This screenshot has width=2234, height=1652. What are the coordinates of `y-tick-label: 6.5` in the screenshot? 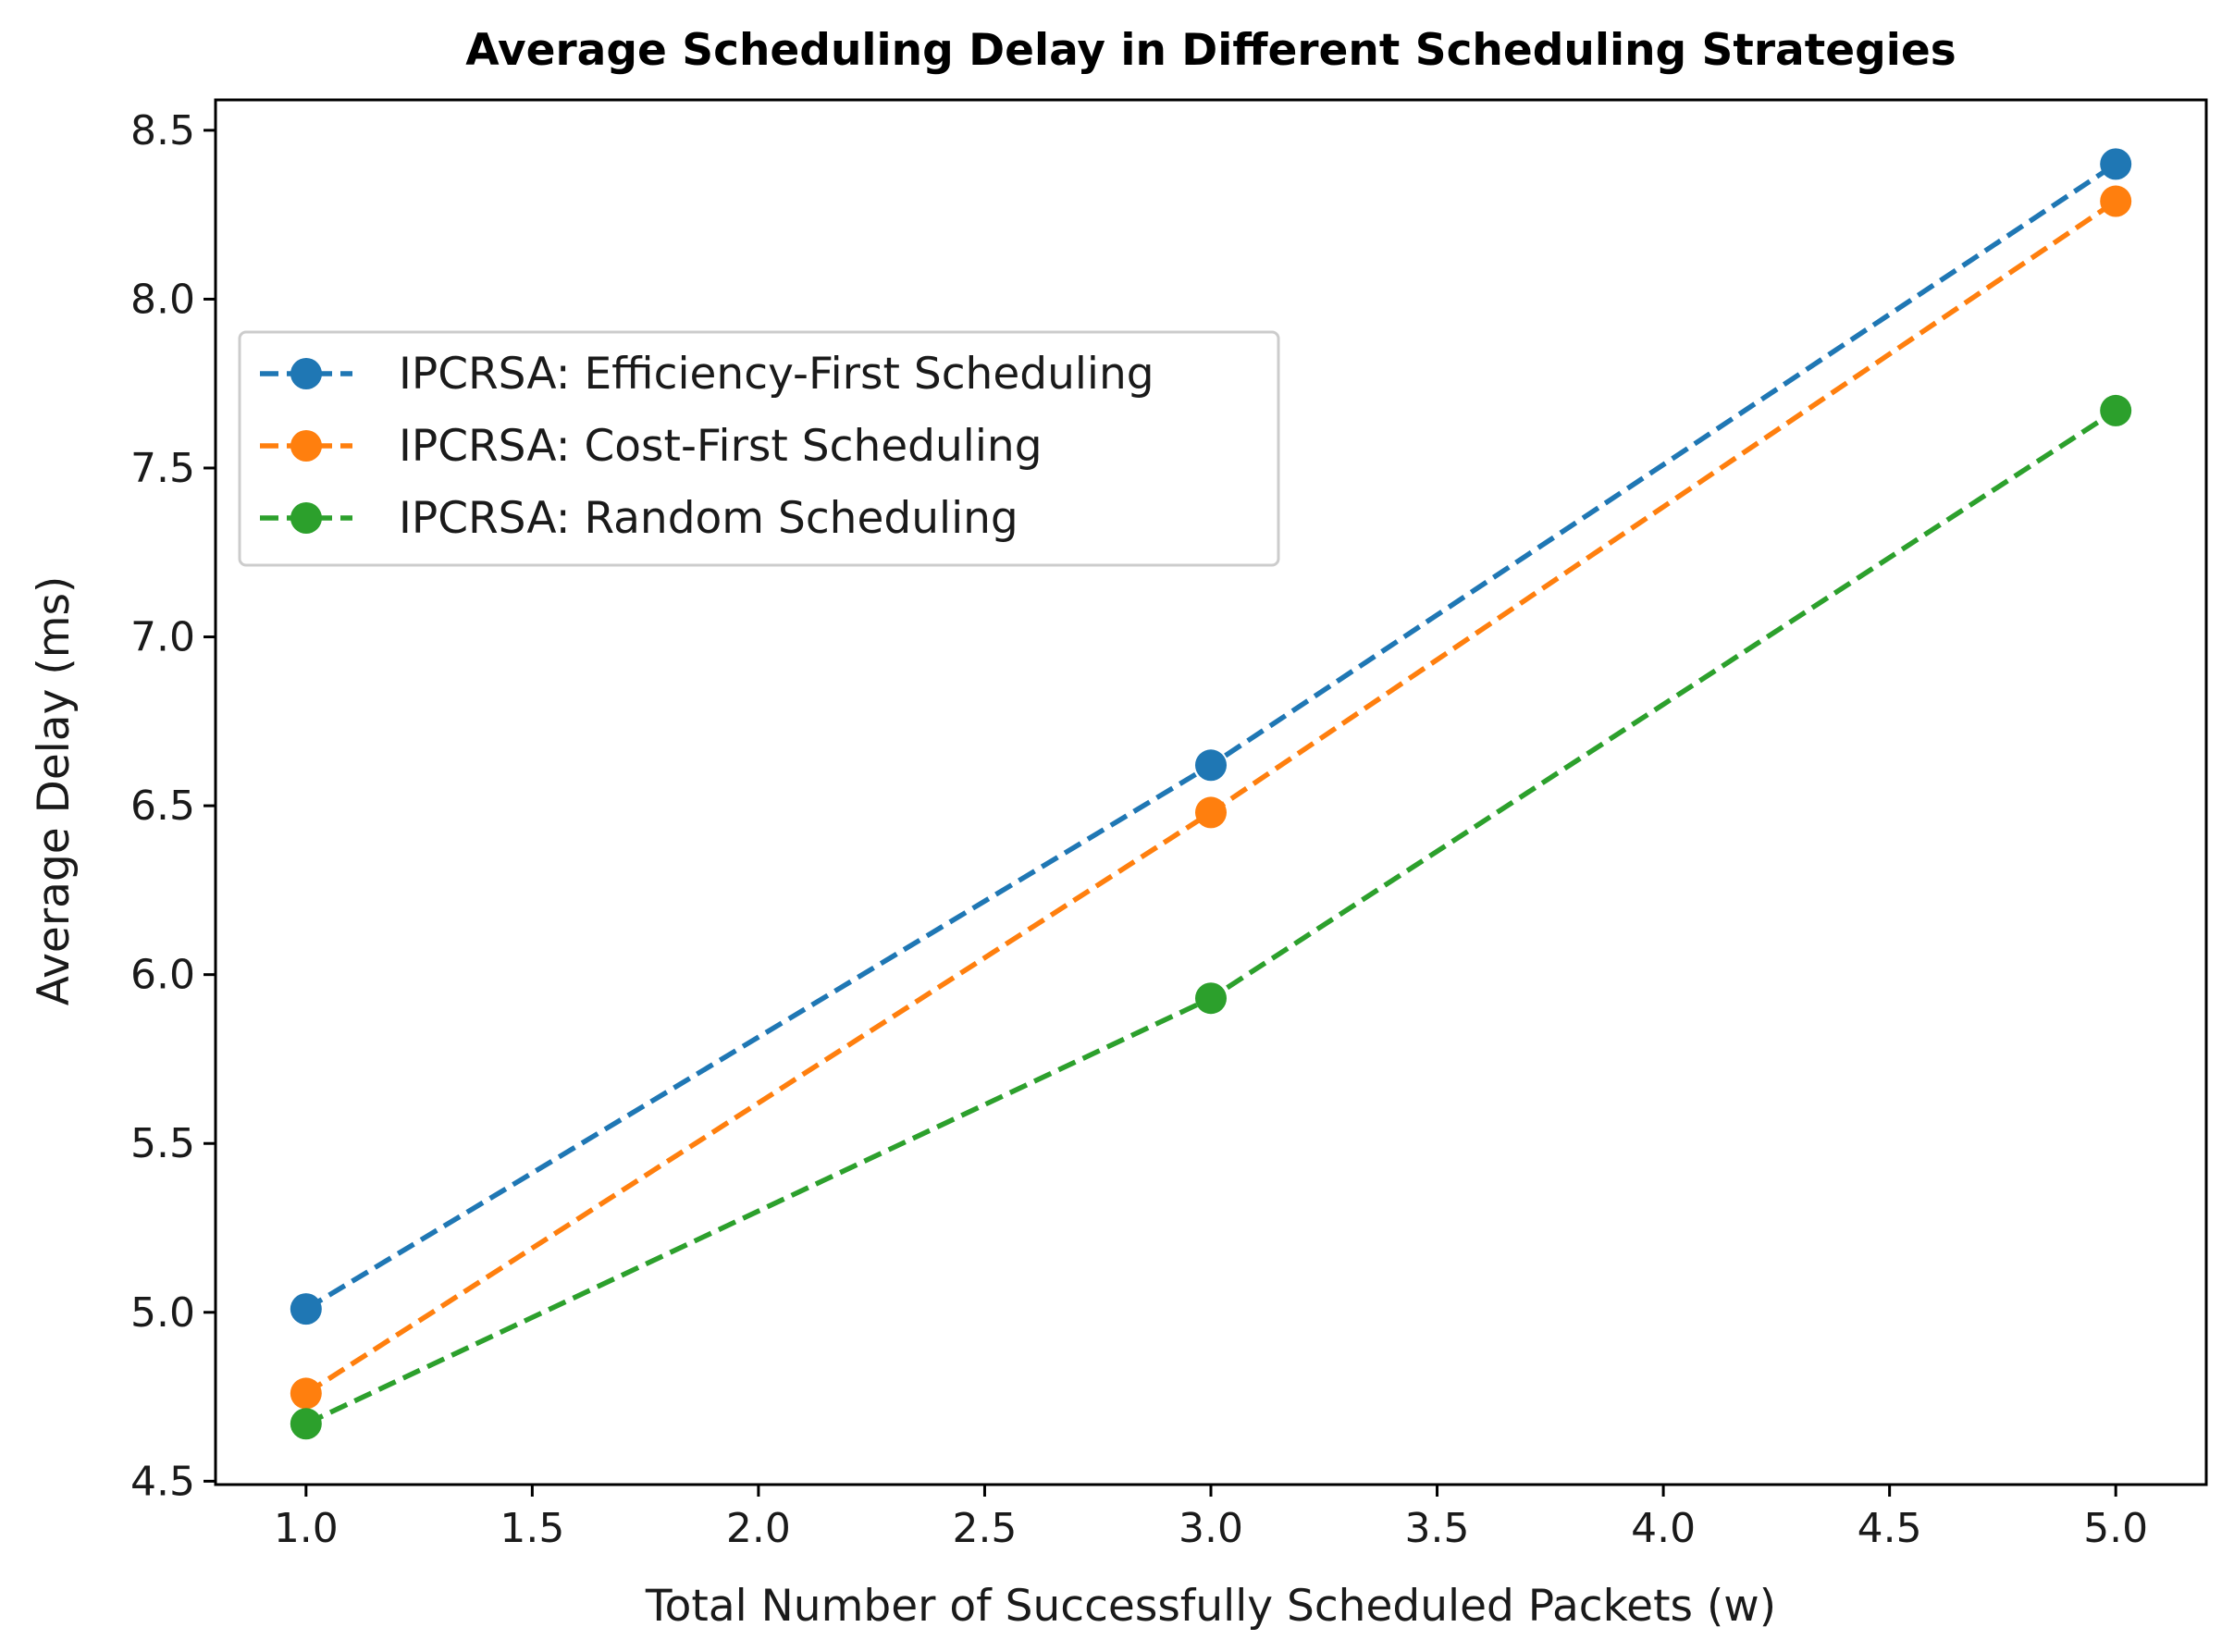 It's located at (162, 806).